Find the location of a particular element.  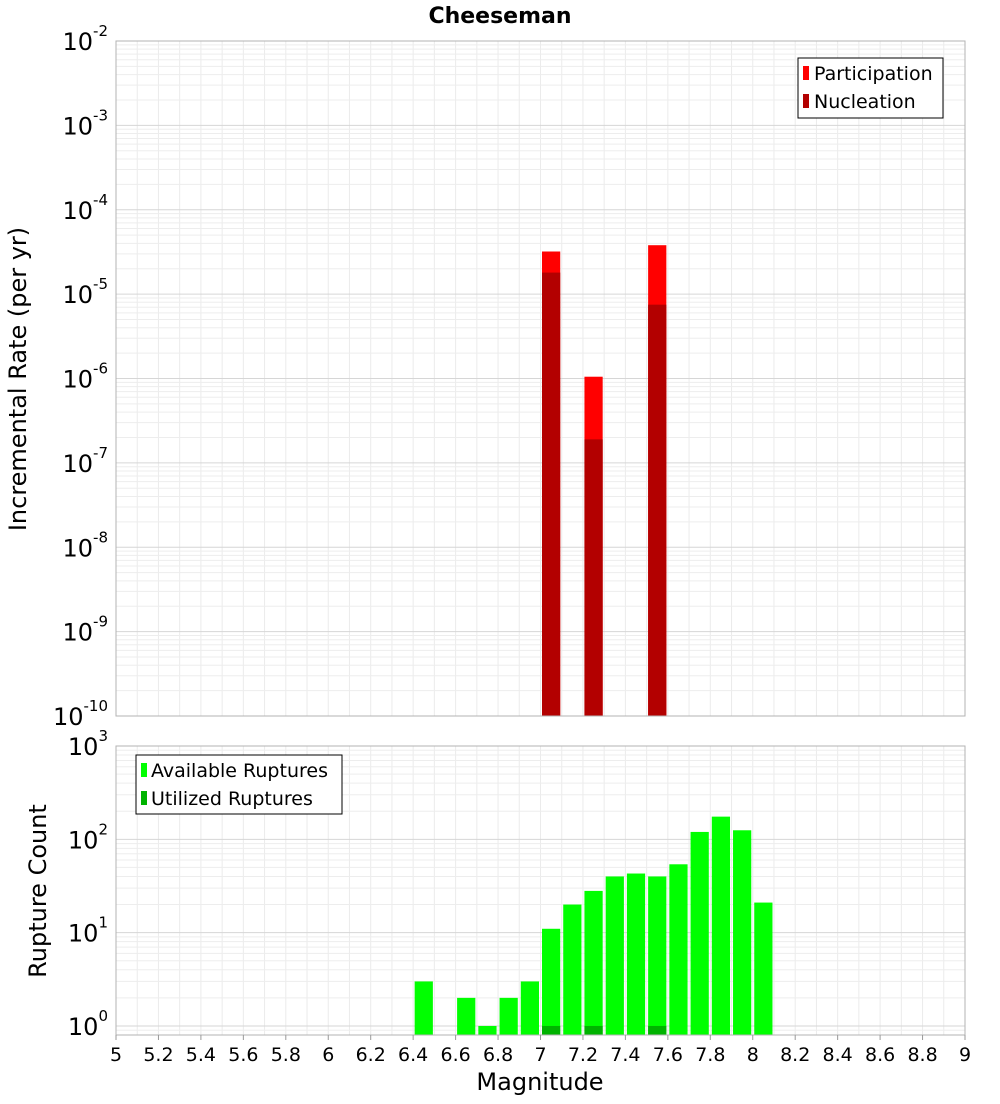

x-tick-label: 5 is located at coordinates (116, 1055).